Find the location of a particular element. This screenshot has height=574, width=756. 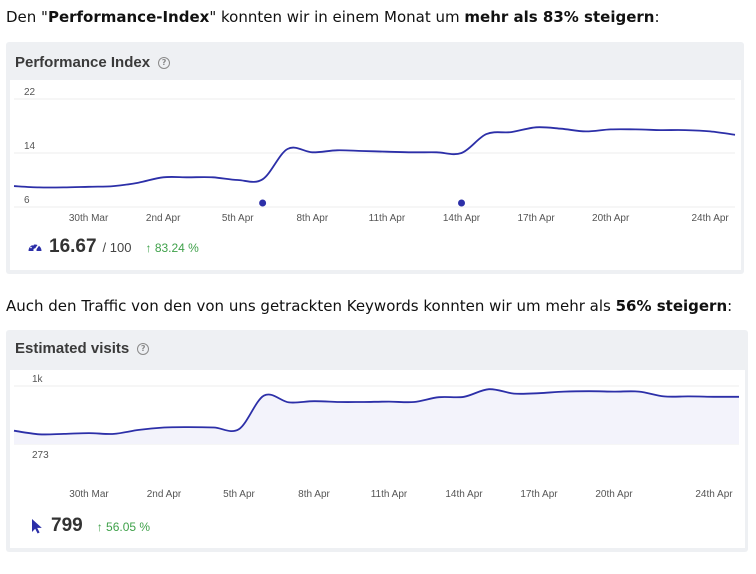

y-tick-label: 14 is located at coordinates (30, 146).